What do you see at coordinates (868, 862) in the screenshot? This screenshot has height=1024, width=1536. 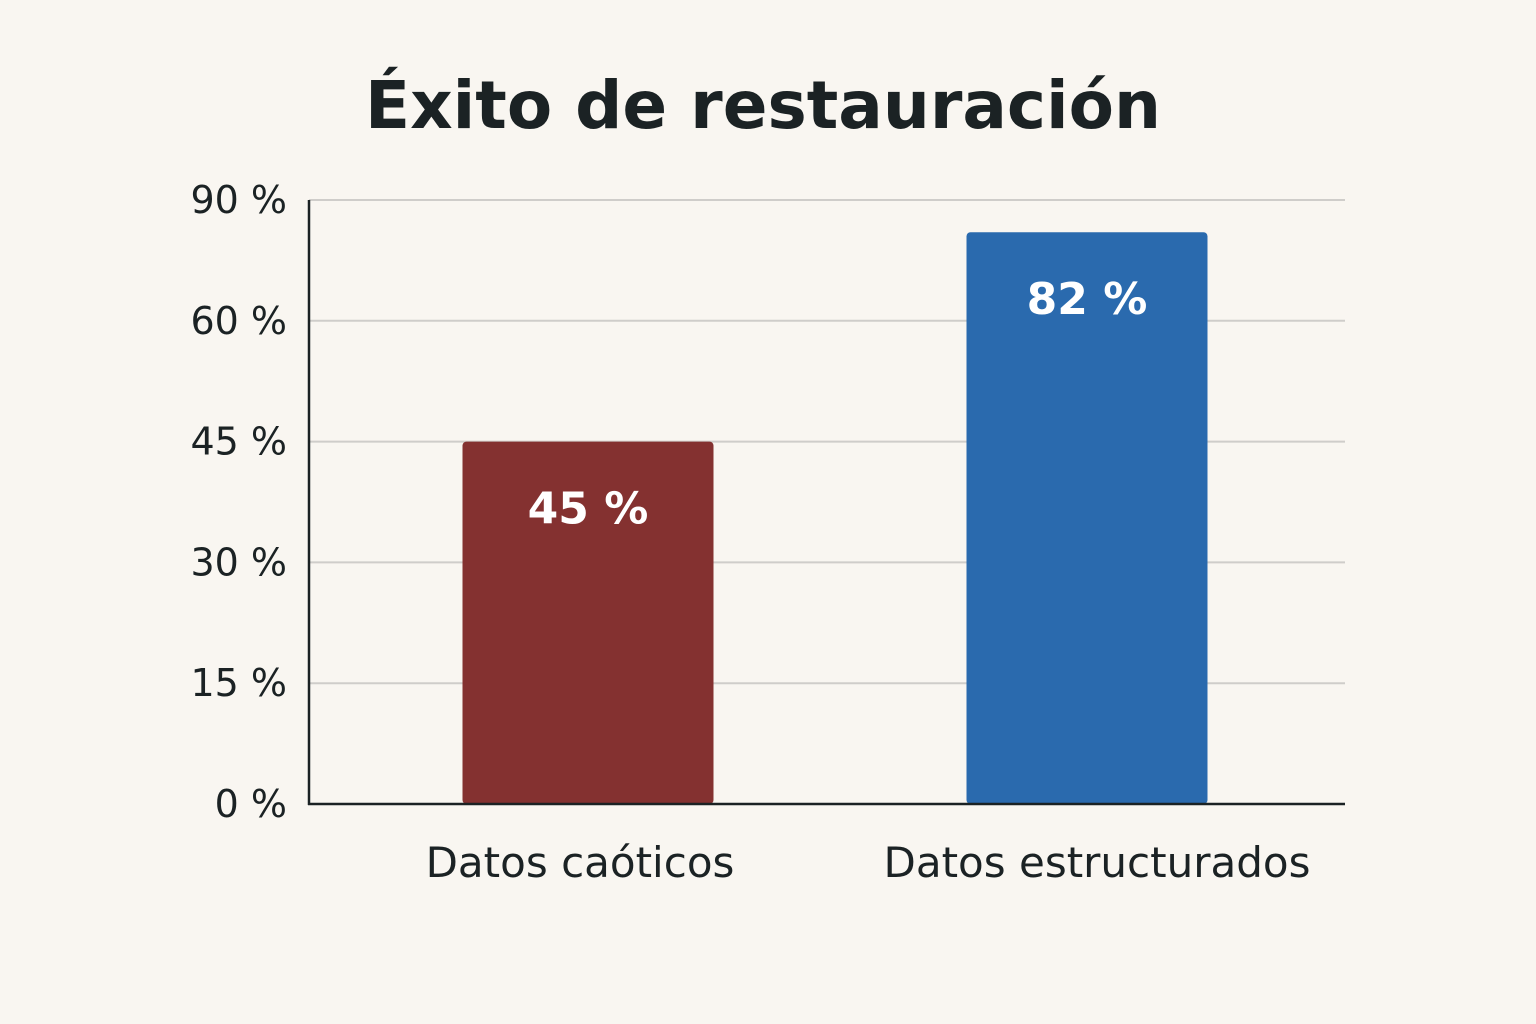 I see `x-category-labels: Datos caóticos Datos estructurados` at bounding box center [868, 862].